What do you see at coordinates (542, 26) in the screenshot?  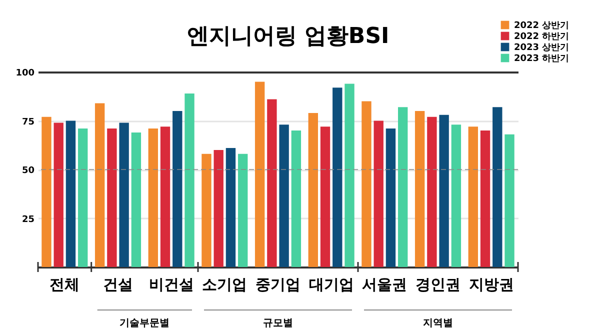 I see `legend-label: 2022 상반기` at bounding box center [542, 26].